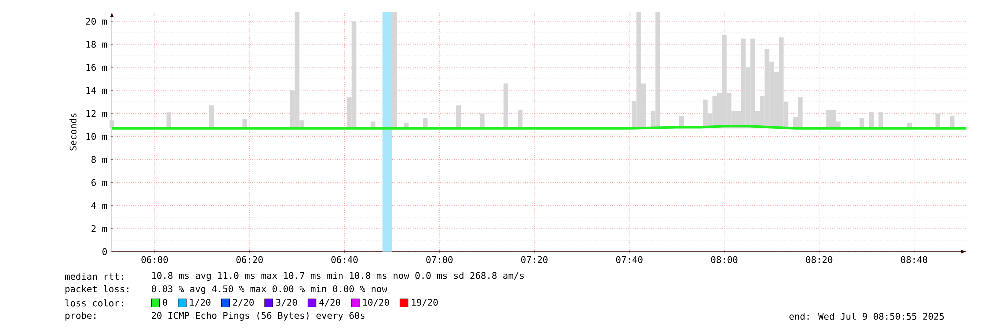 This screenshot has height=330, width=997. What do you see at coordinates (345, 260) in the screenshot?
I see `x-tick-label: 06:40` at bounding box center [345, 260].